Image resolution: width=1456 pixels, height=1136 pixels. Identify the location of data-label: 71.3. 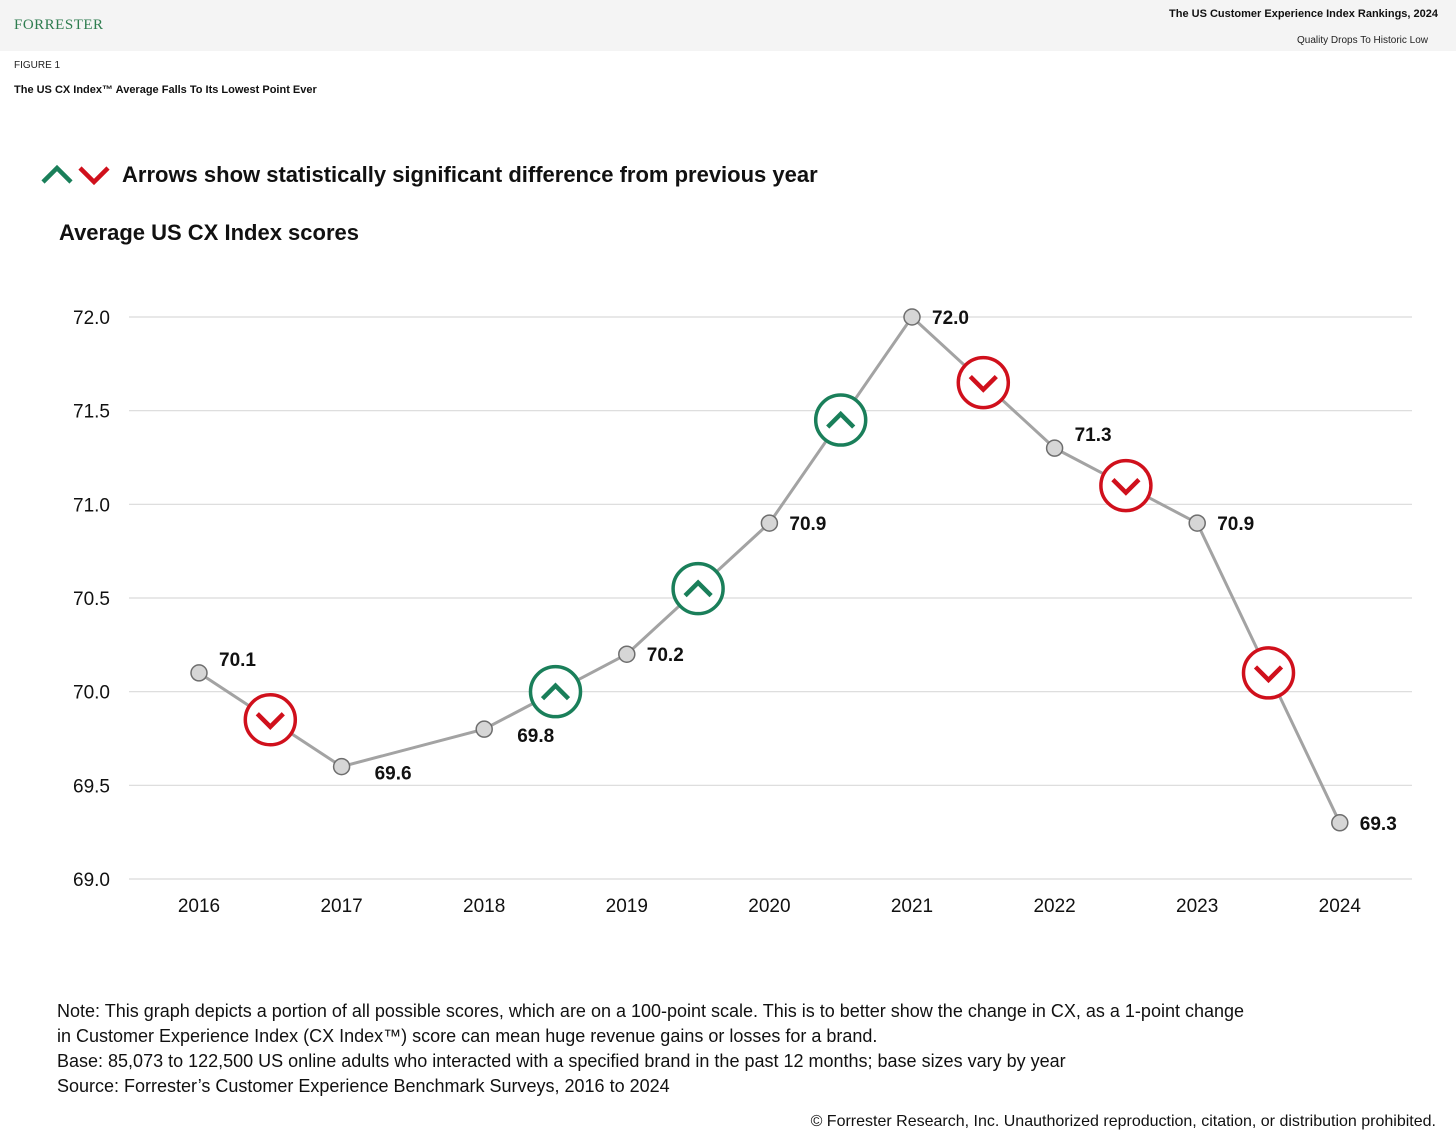
(1093, 435).